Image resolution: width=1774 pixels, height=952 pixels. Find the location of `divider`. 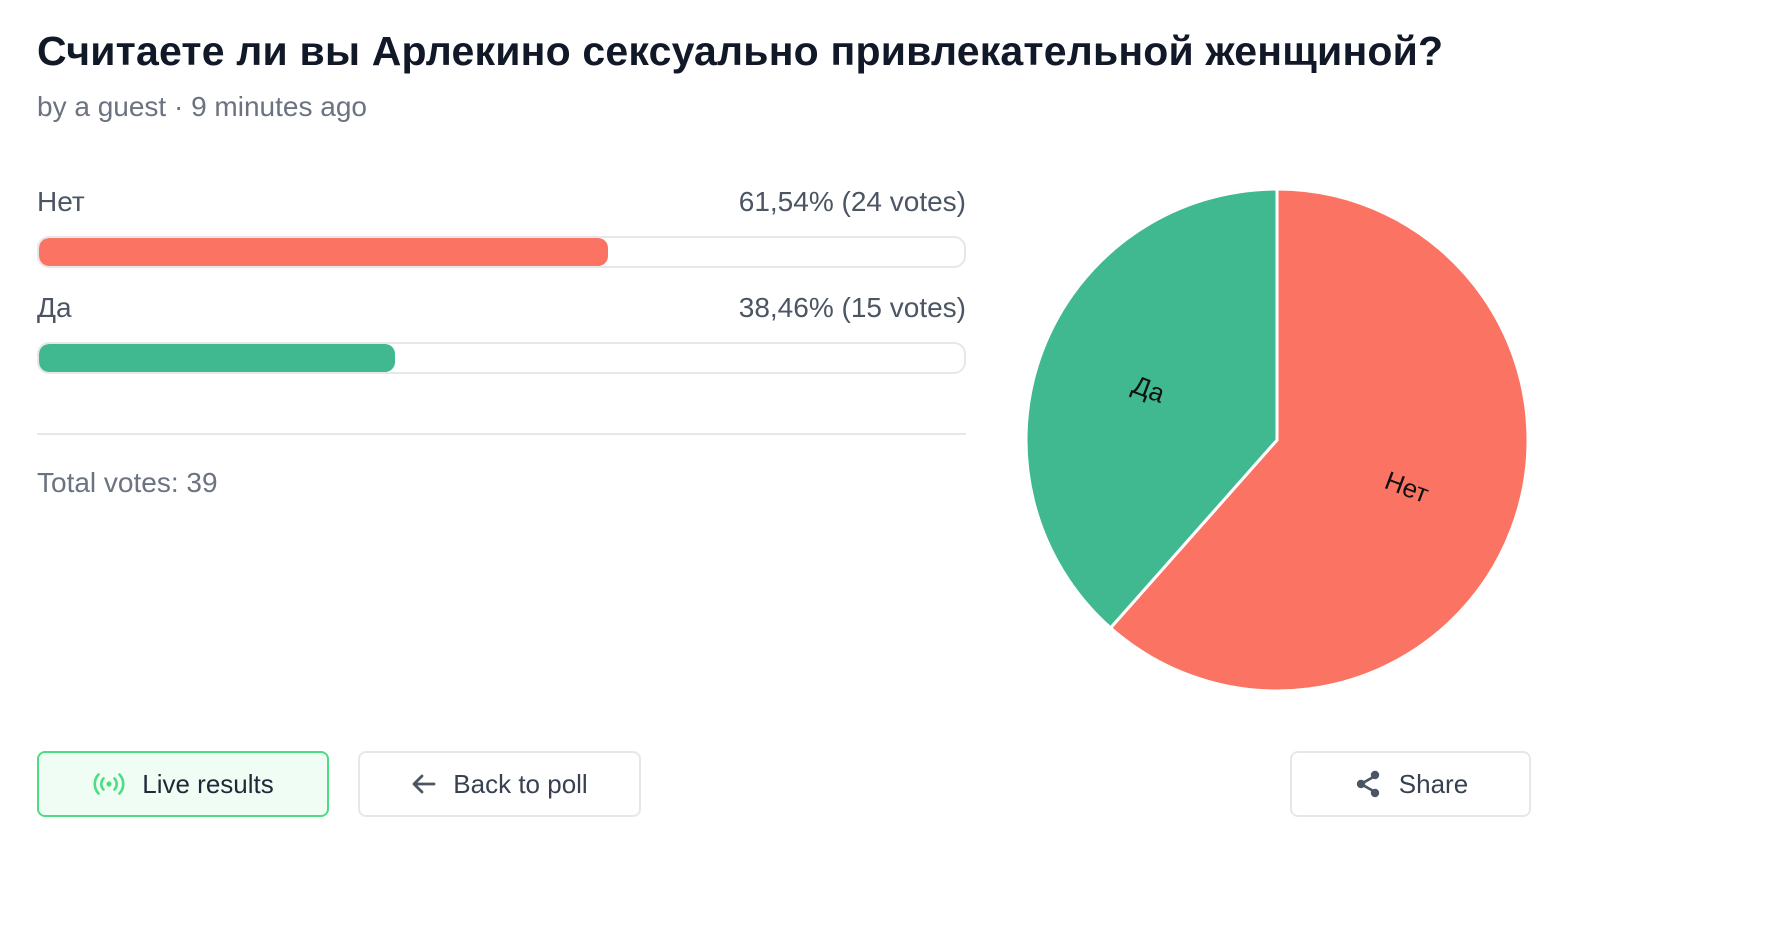

divider is located at coordinates (501, 434).